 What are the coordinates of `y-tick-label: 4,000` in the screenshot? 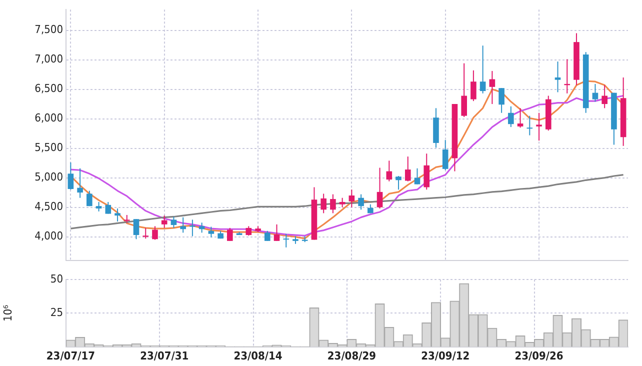 It's located at (48, 236).